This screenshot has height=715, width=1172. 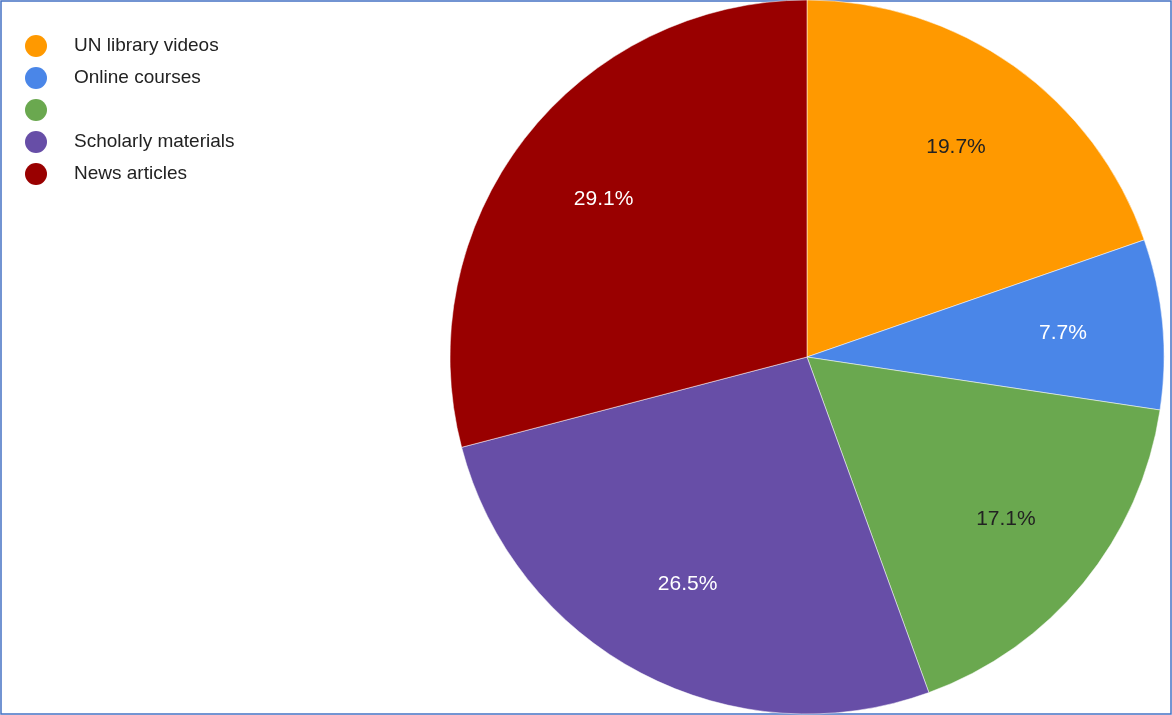 I want to click on legend-label: Online courses, so click(x=137, y=77).